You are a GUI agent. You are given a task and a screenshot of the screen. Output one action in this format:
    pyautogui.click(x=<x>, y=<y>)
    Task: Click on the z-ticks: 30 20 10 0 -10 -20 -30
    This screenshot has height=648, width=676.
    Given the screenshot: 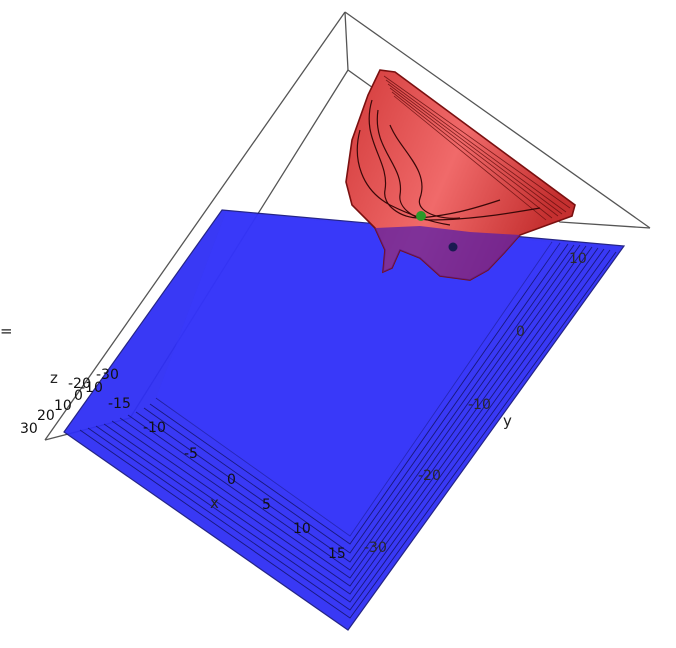 What is the action you would take?
    pyautogui.click(x=69, y=402)
    